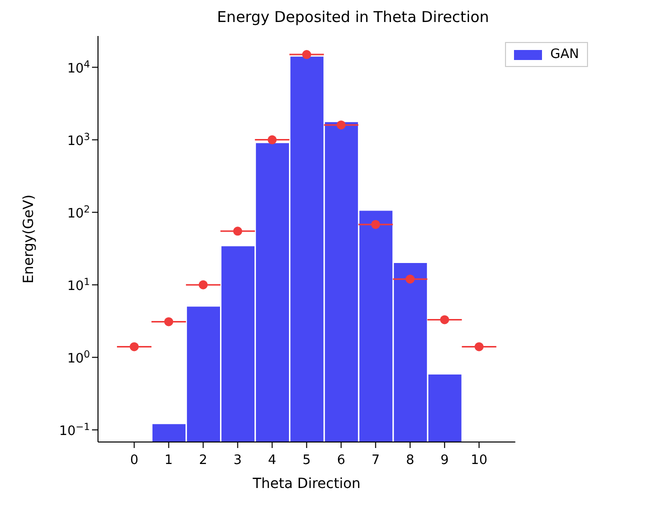 This screenshot has width=646, height=514. I want to click on x-tick-label: 8, so click(410, 460).